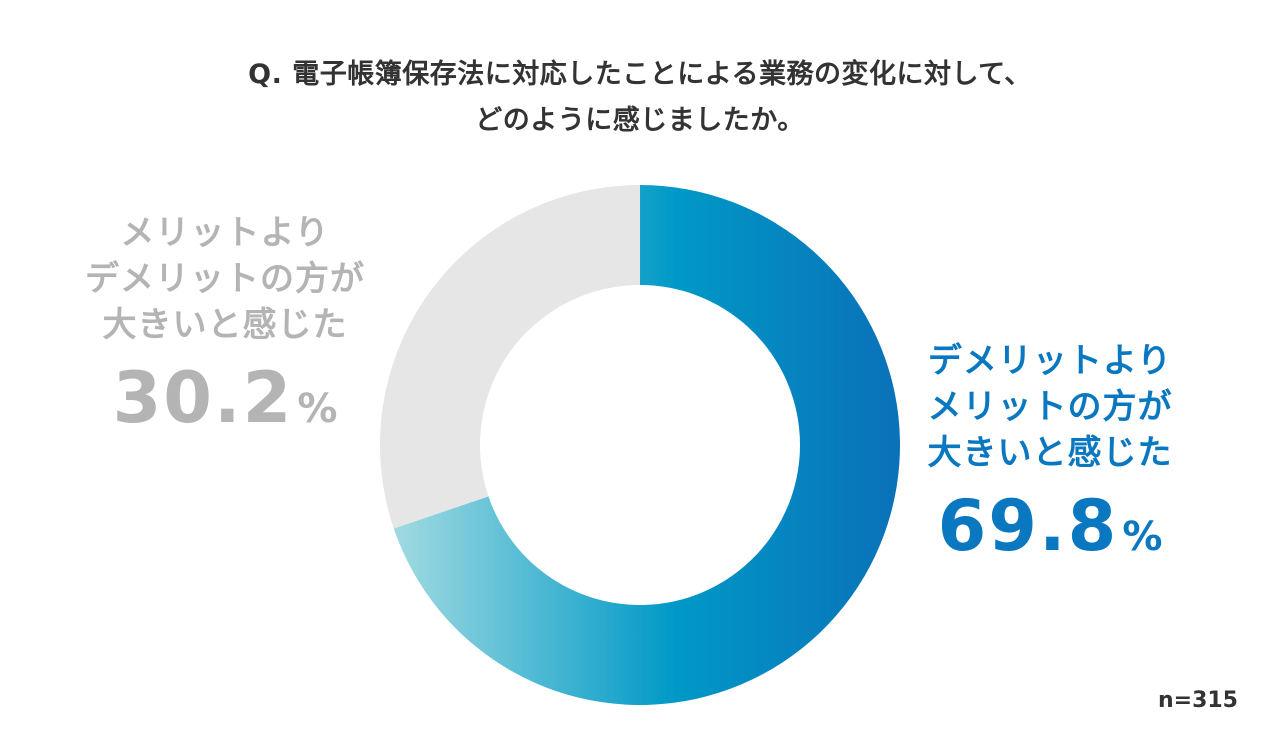 Image resolution: width=1280 pixels, height=750 pixels. Describe the element at coordinates (640, 74) in the screenshot. I see `question-line-1: Q. 電子帳簿保存法に対応したことによる業務の変化に対して、` at that location.